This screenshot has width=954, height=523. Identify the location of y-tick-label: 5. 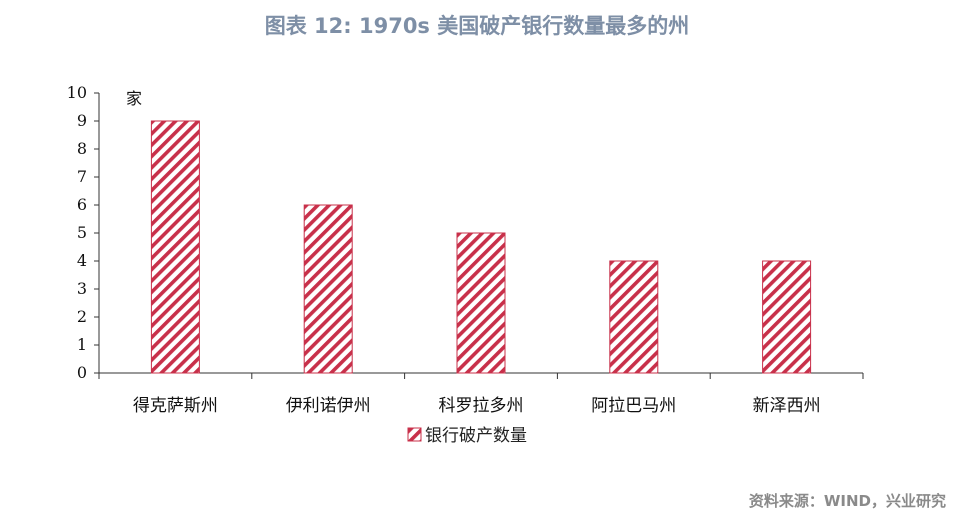
(82, 232).